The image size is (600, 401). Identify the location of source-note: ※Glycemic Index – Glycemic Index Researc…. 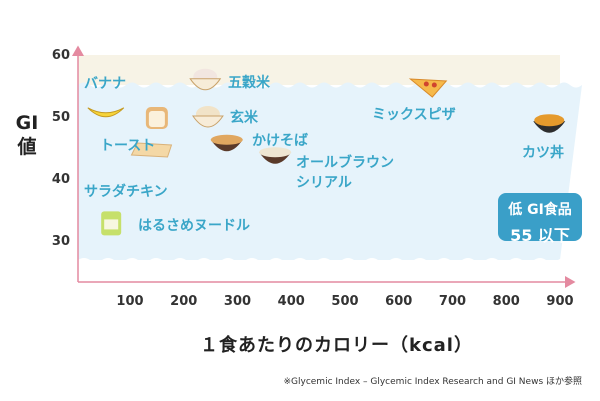
(432, 382).